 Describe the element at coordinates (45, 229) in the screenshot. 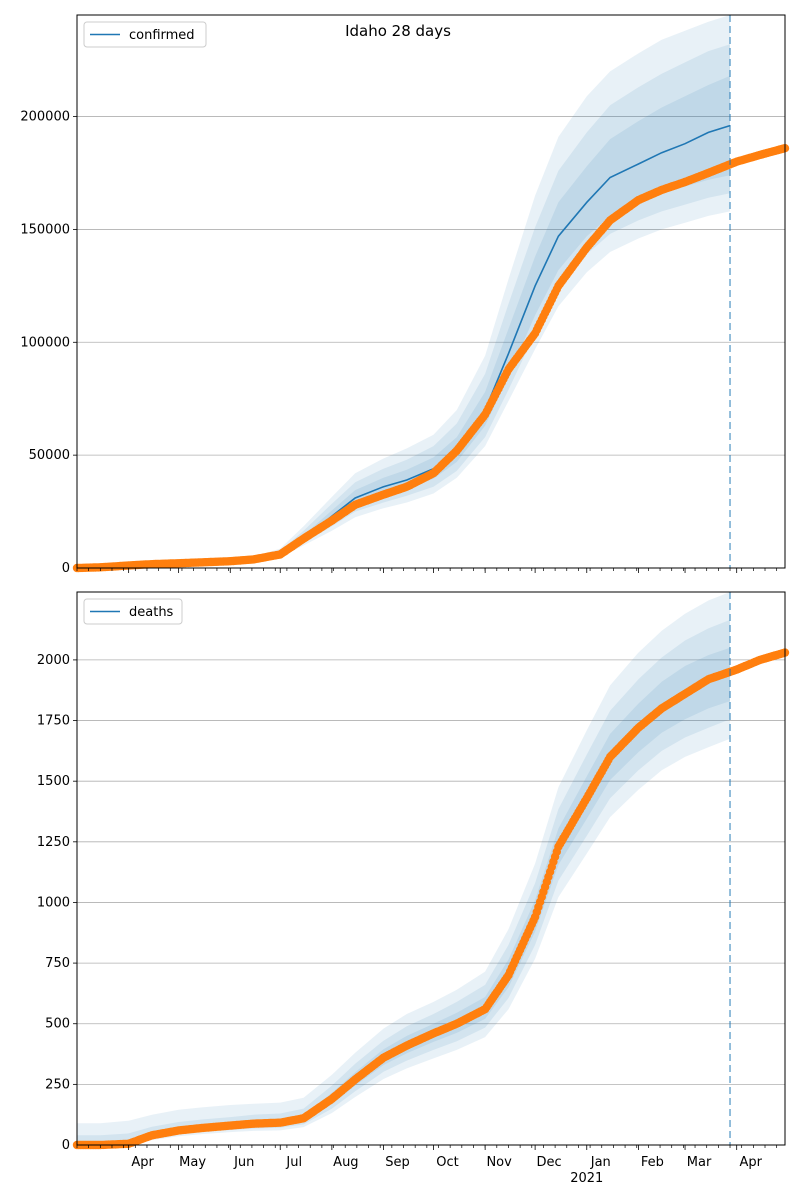

I see `y-tick-label: 150000` at that location.